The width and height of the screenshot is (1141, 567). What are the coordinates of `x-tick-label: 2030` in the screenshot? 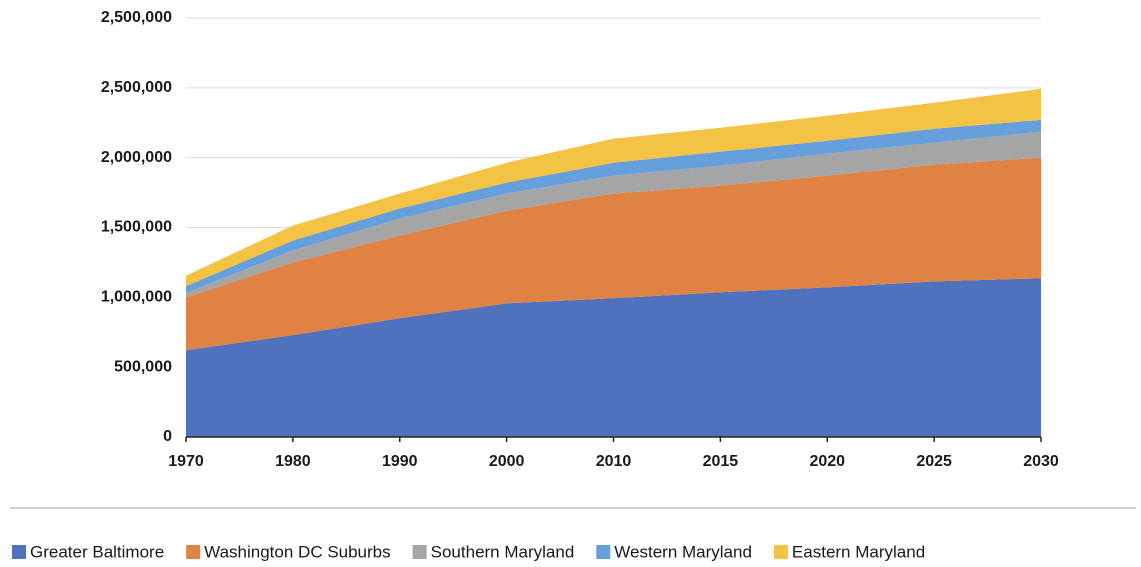 It's located at (1041, 461).